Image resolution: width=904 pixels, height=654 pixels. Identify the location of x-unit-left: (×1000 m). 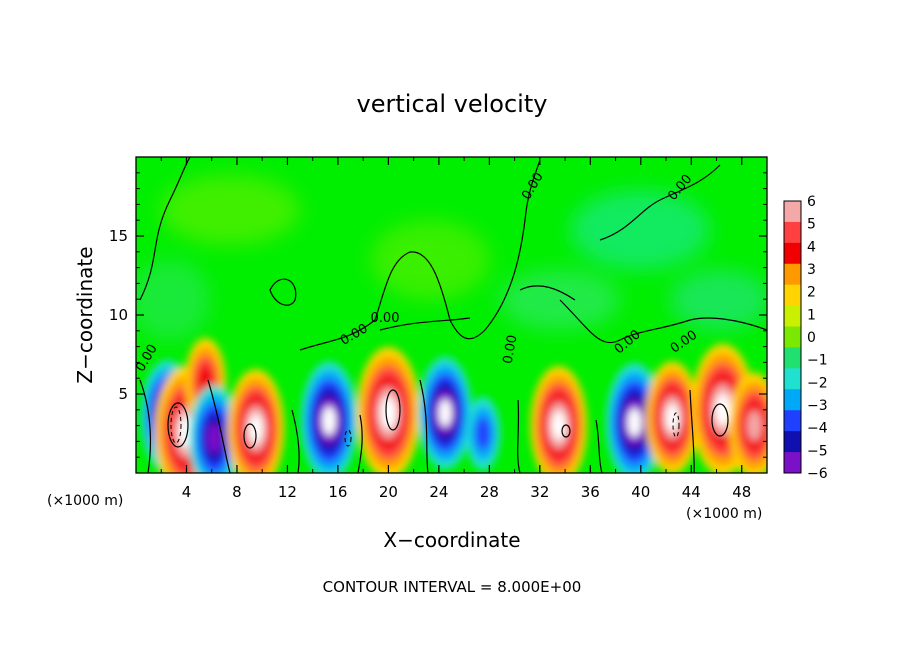
(85, 501).